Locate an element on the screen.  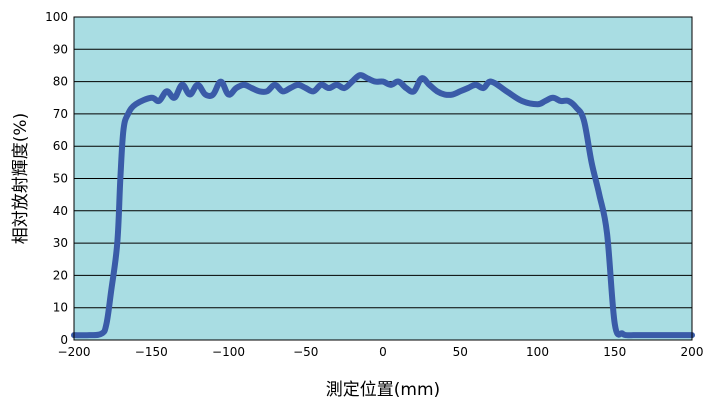
y-tick-label: 70 is located at coordinates (60, 114).